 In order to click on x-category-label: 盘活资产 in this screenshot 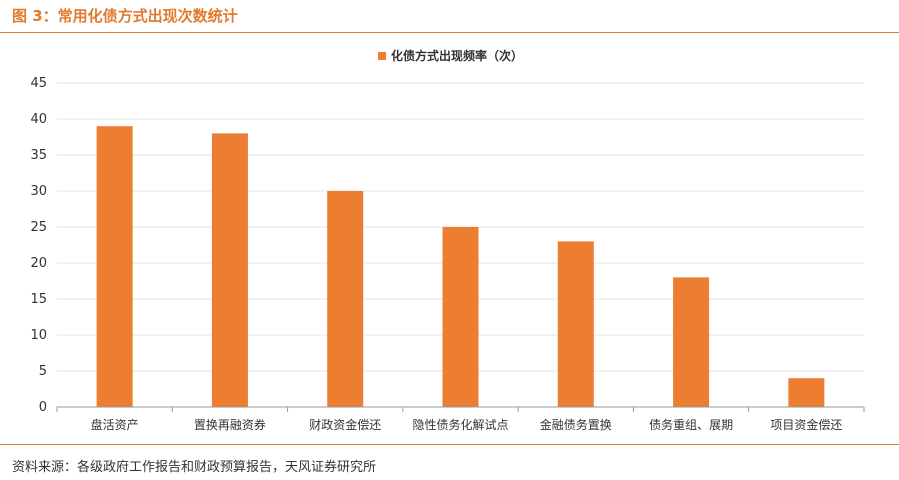, I will do `click(115, 424)`.